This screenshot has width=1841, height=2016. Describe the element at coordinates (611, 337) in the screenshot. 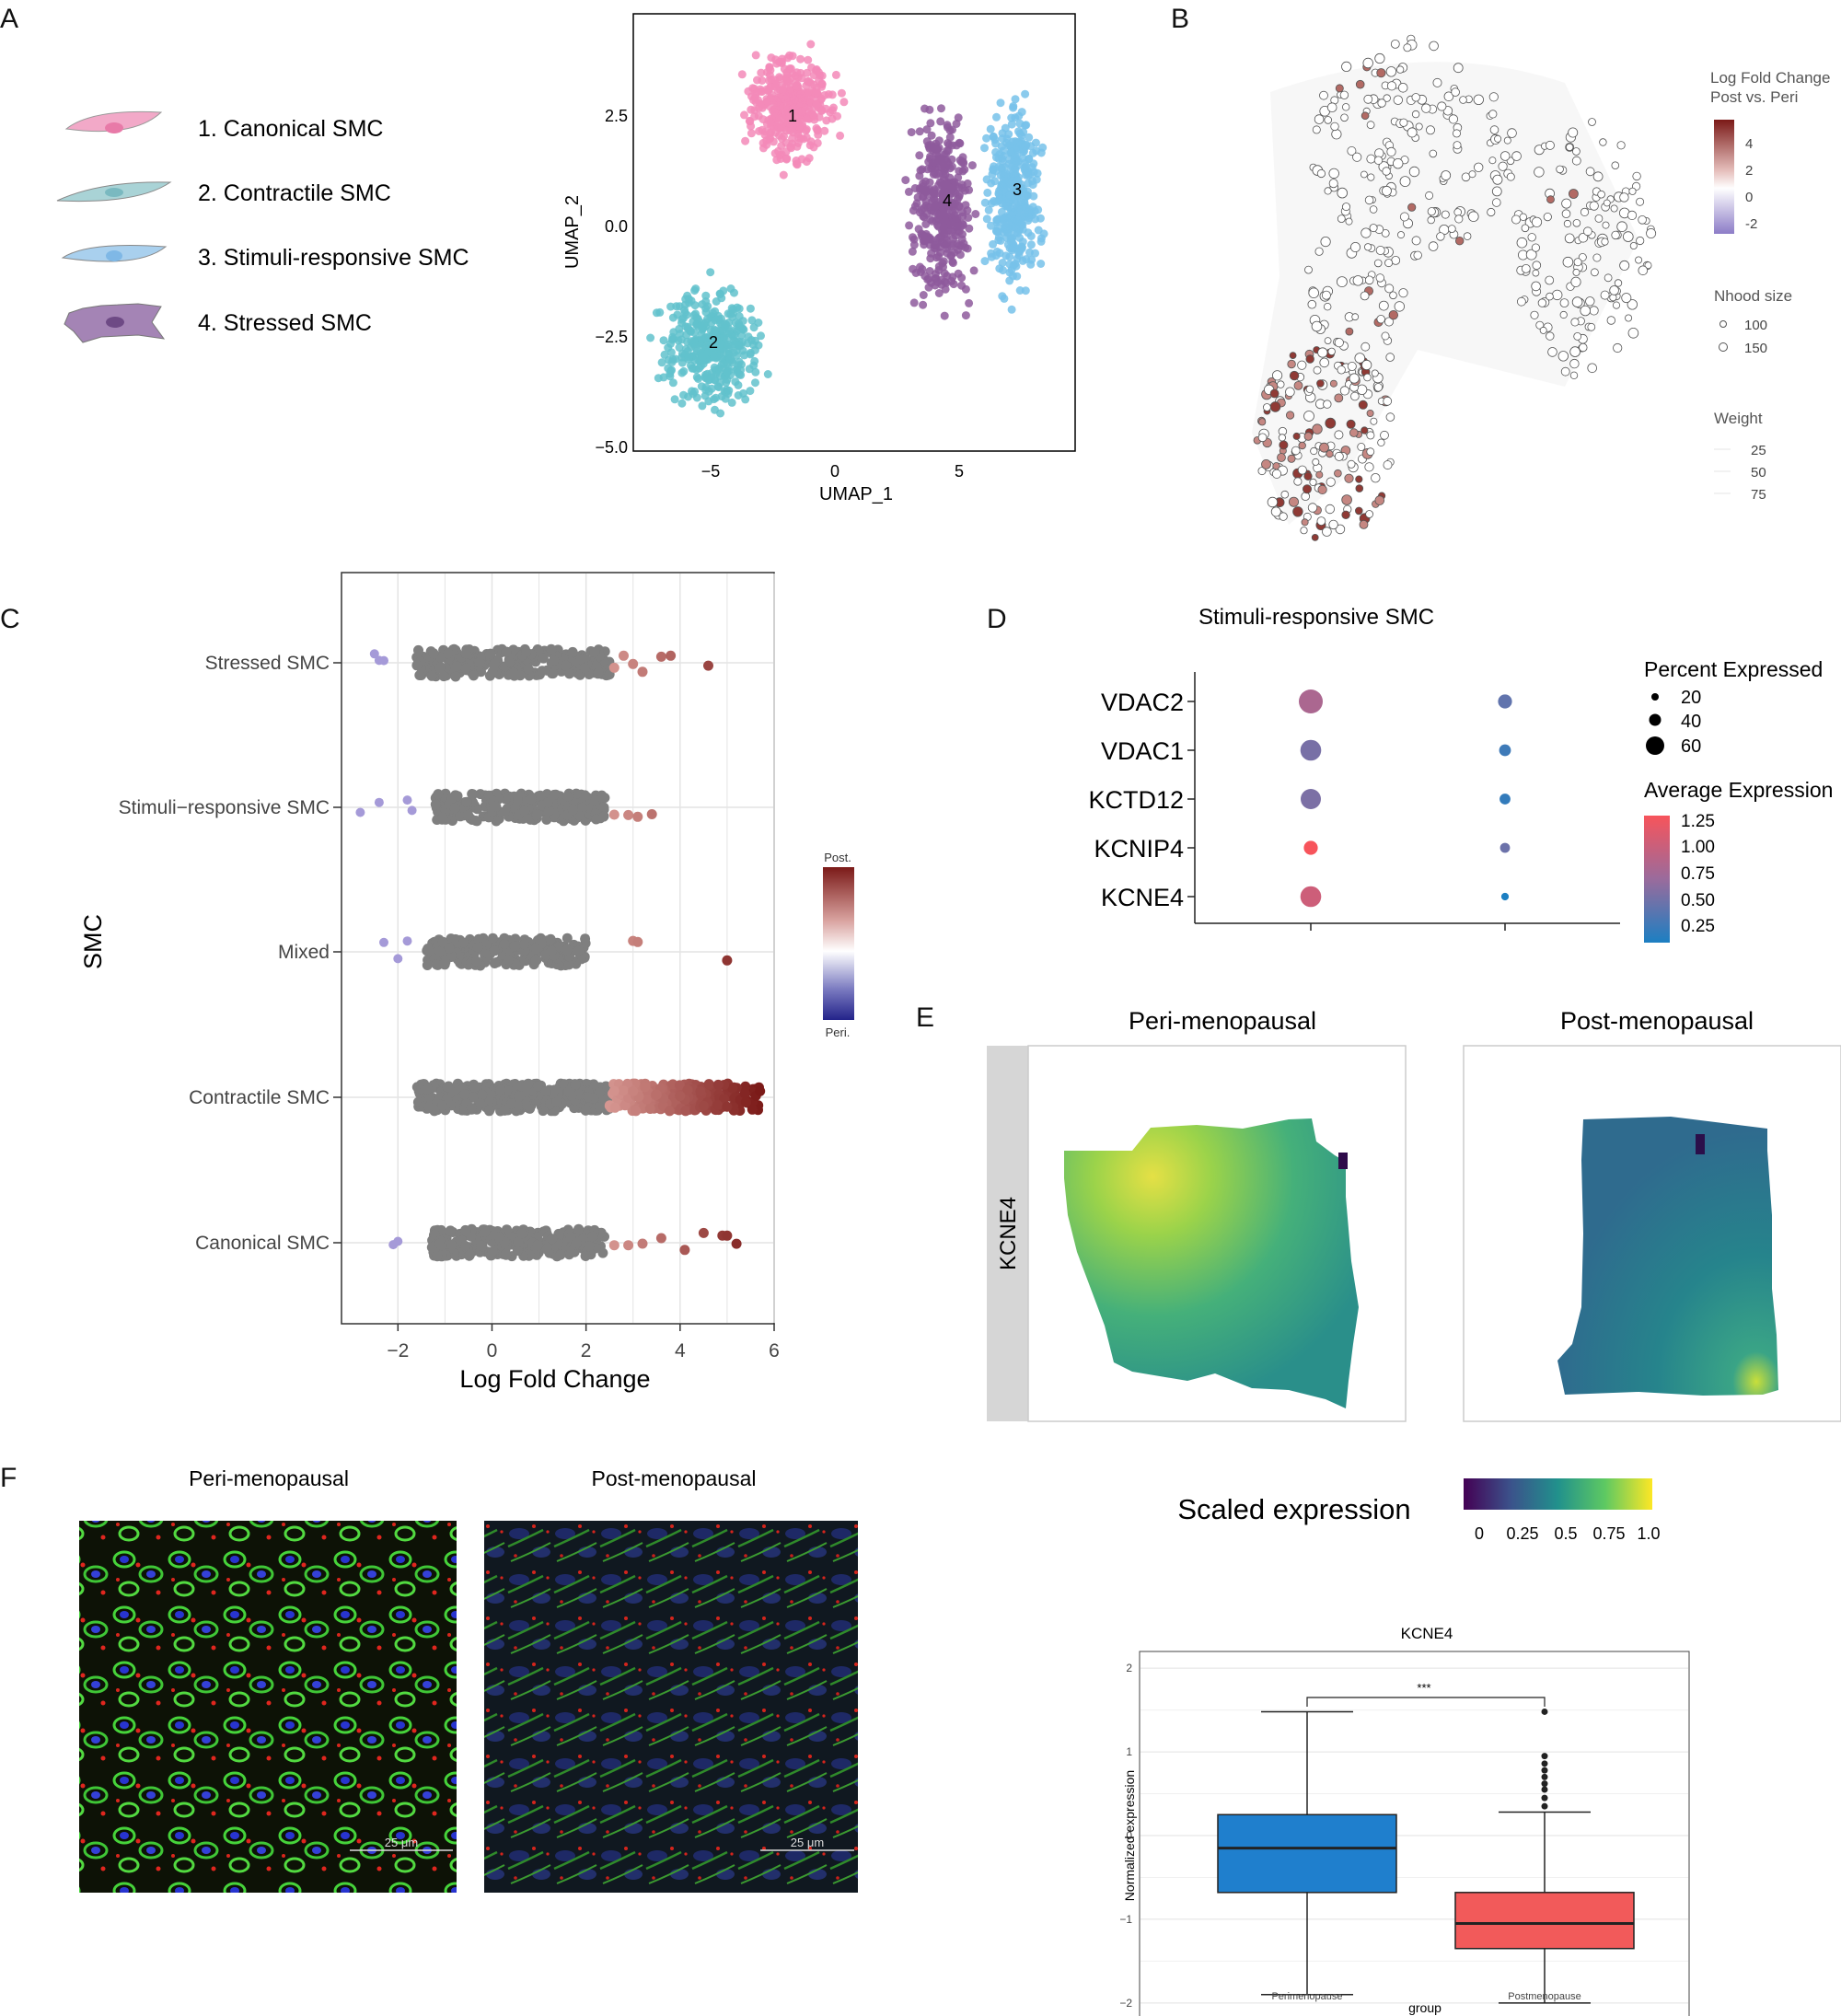

I see `umap-ytick: −2.5` at that location.